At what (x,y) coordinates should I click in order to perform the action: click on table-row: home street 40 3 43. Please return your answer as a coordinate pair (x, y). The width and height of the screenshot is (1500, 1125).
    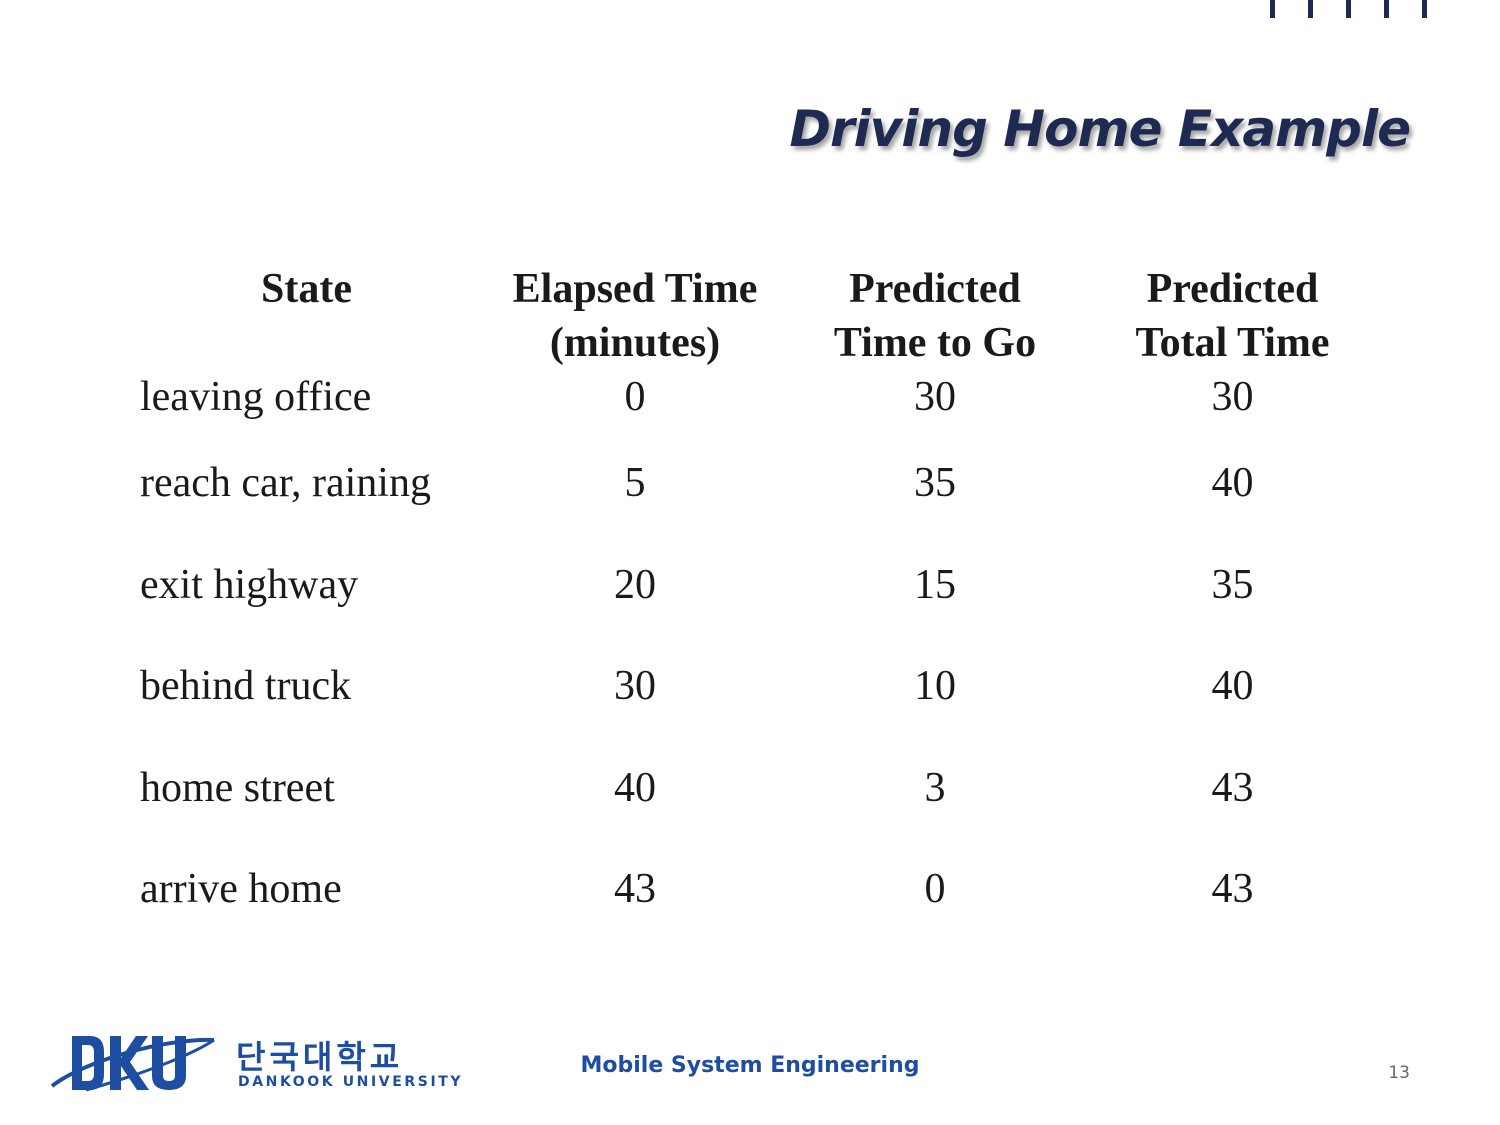
    Looking at the image, I should click on (760, 812).